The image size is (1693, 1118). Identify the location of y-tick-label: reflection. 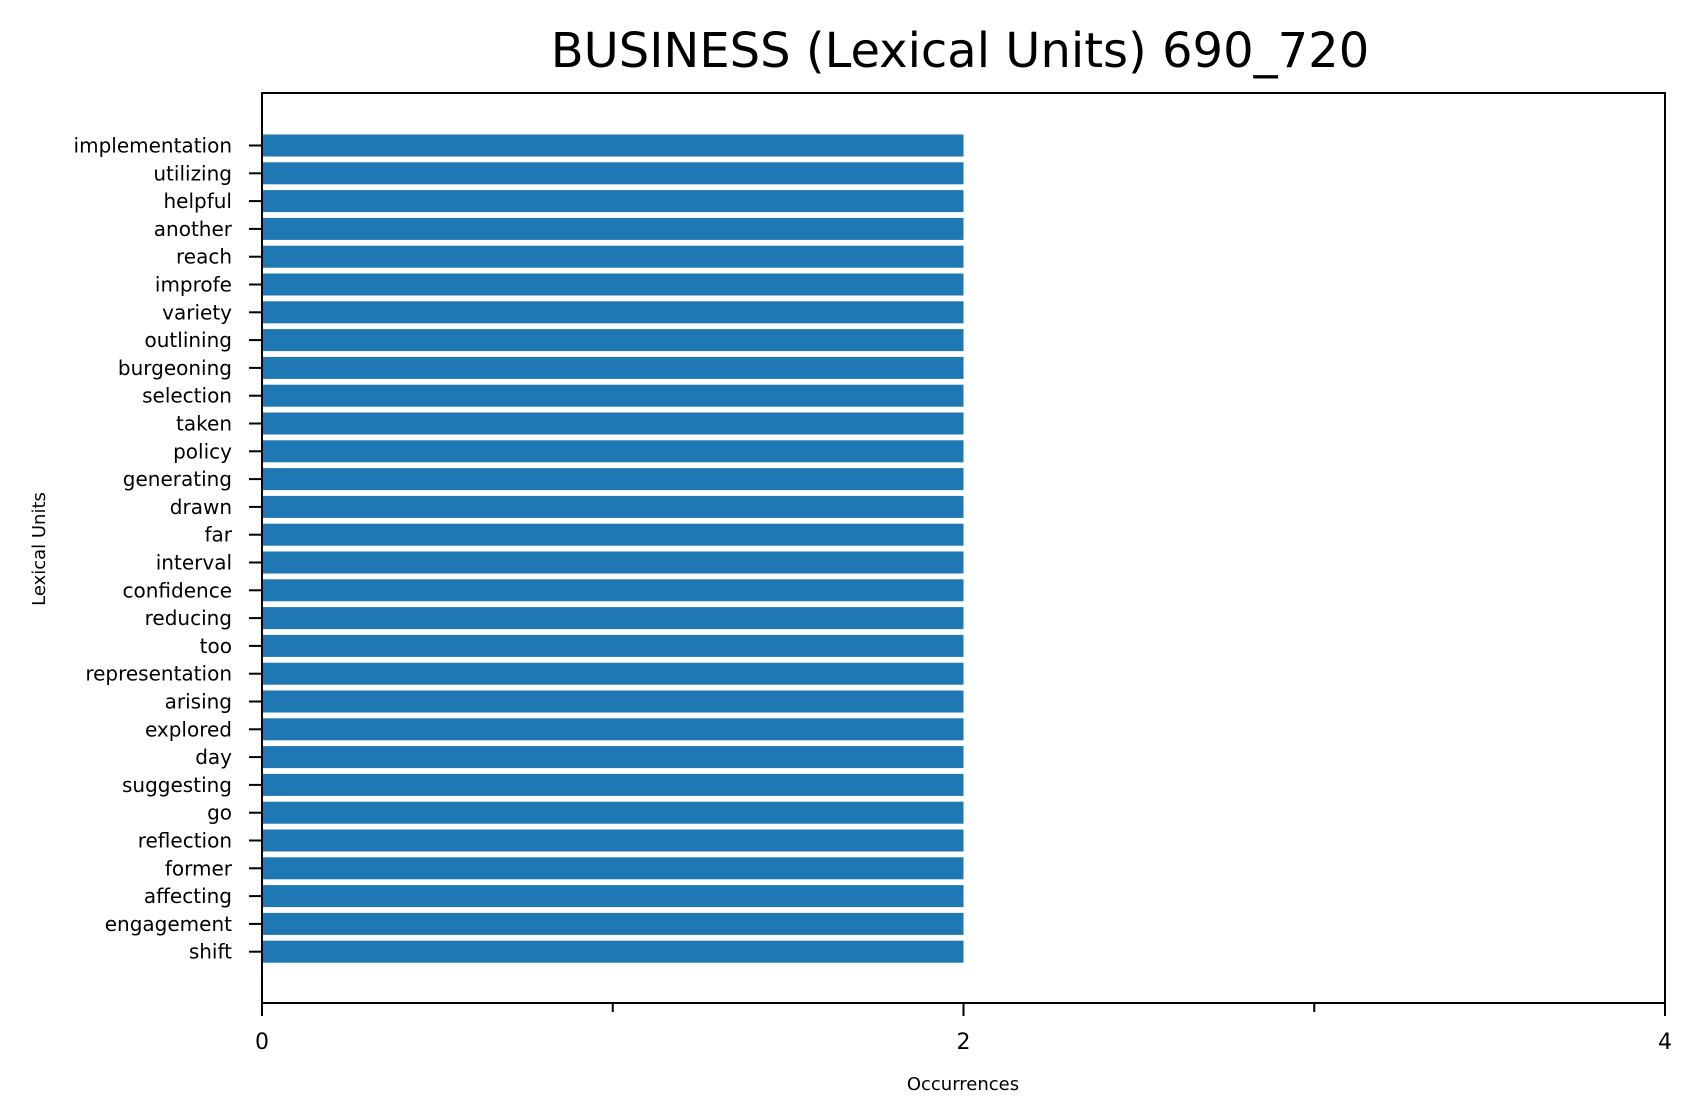
(185, 841).